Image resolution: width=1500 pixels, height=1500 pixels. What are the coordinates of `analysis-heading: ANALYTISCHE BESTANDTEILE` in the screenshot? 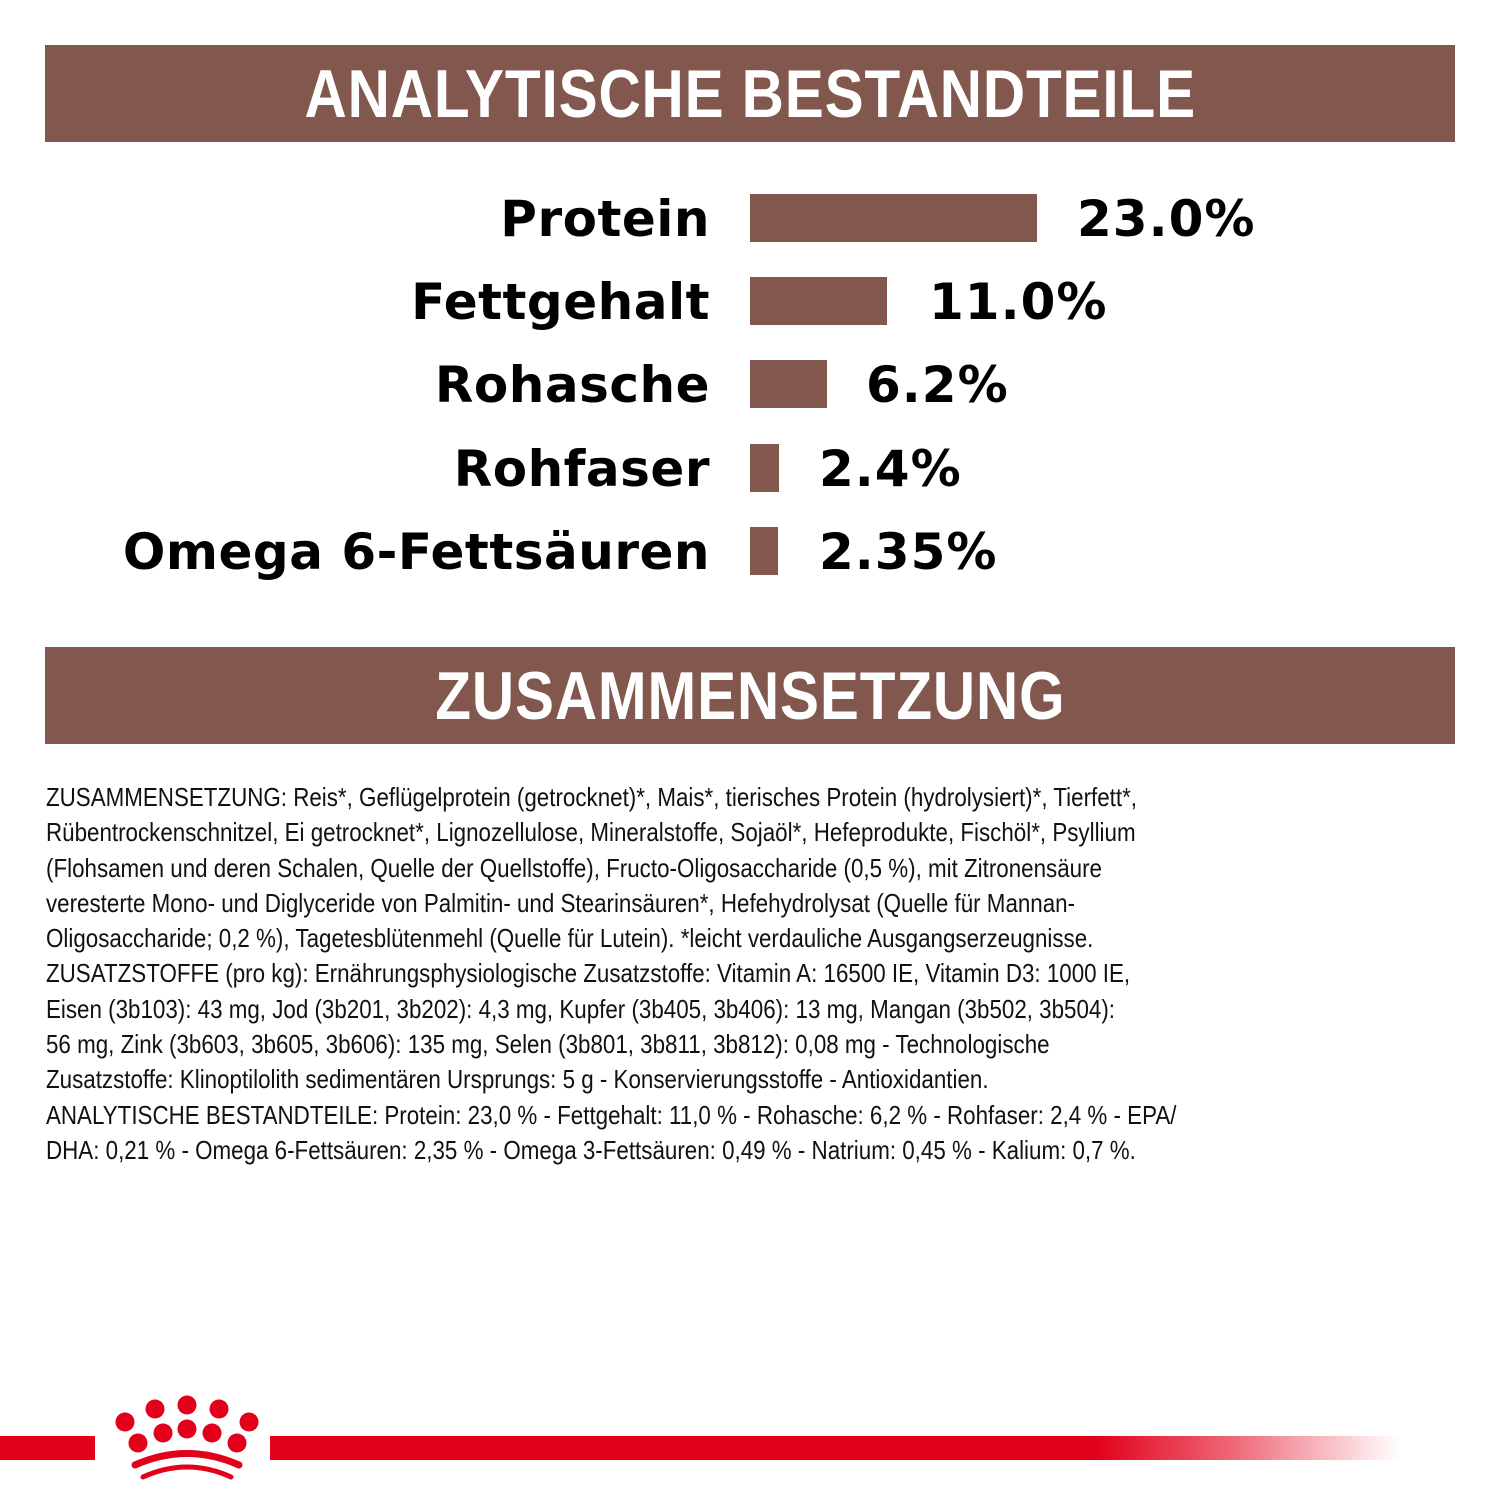 It's located at (750, 93).